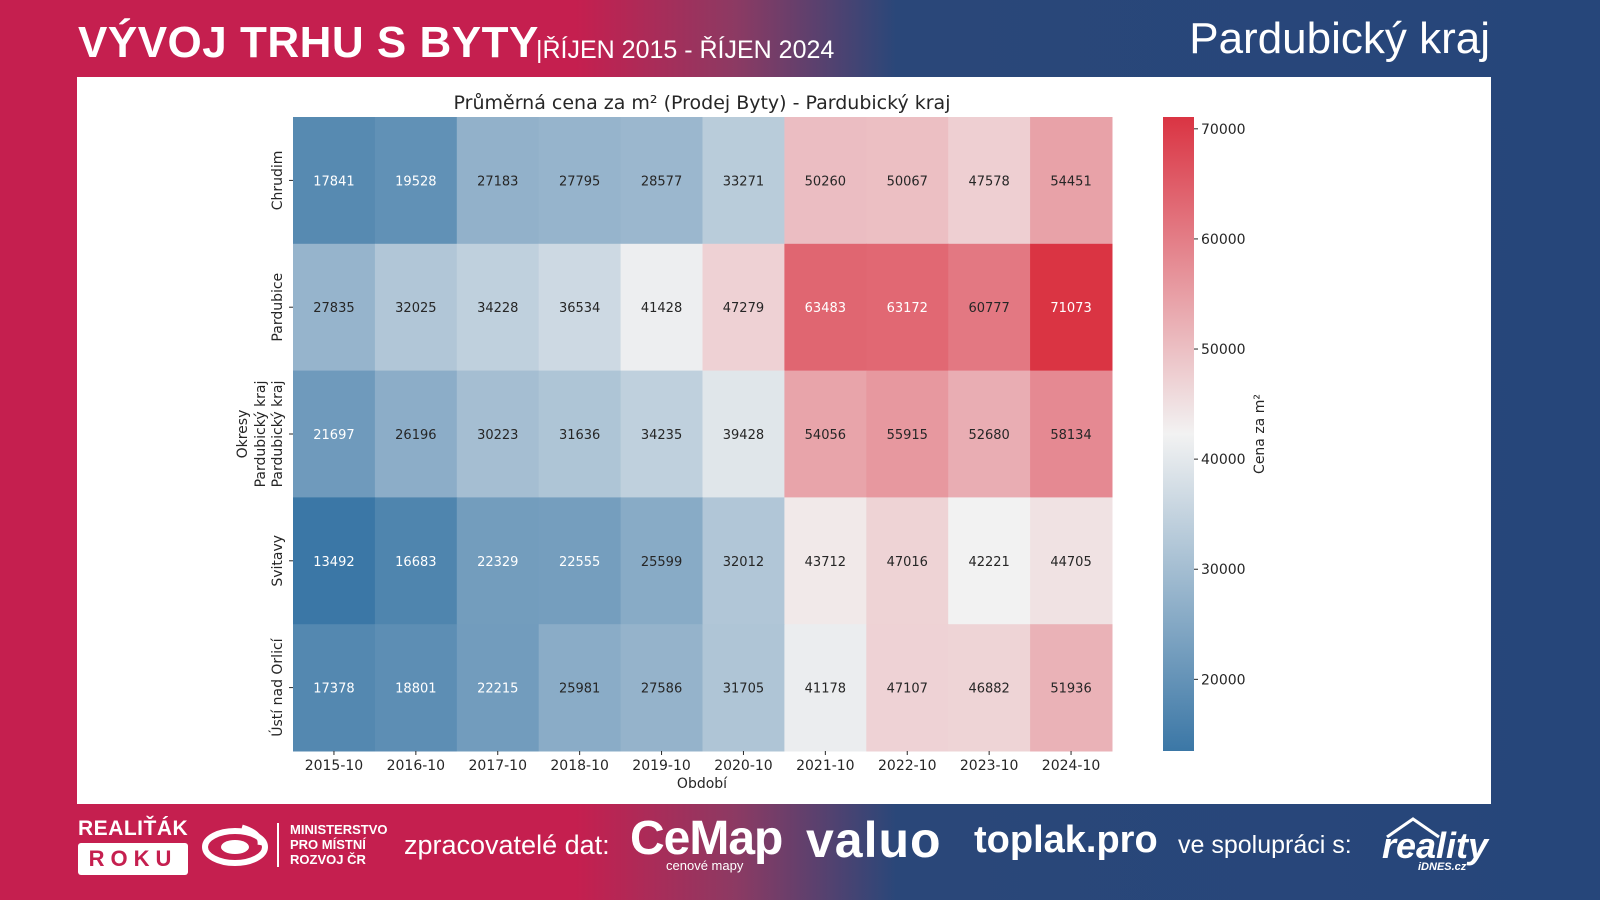 This screenshot has height=900, width=1600. Describe the element at coordinates (416, 766) in the screenshot. I see `x-tick-label: 2016-10` at that location.